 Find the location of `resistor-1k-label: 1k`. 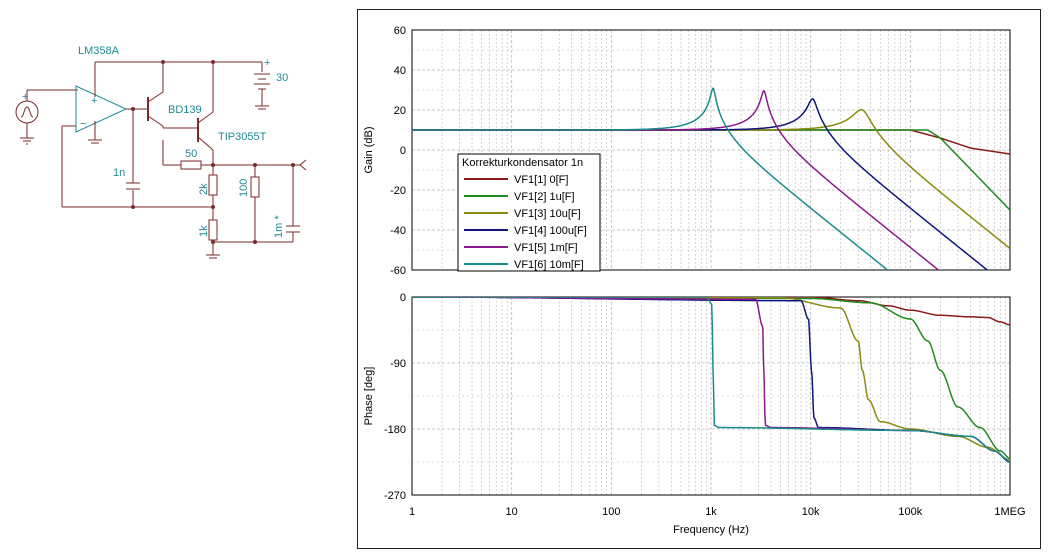

resistor-1k-label: 1k is located at coordinates (204, 231).